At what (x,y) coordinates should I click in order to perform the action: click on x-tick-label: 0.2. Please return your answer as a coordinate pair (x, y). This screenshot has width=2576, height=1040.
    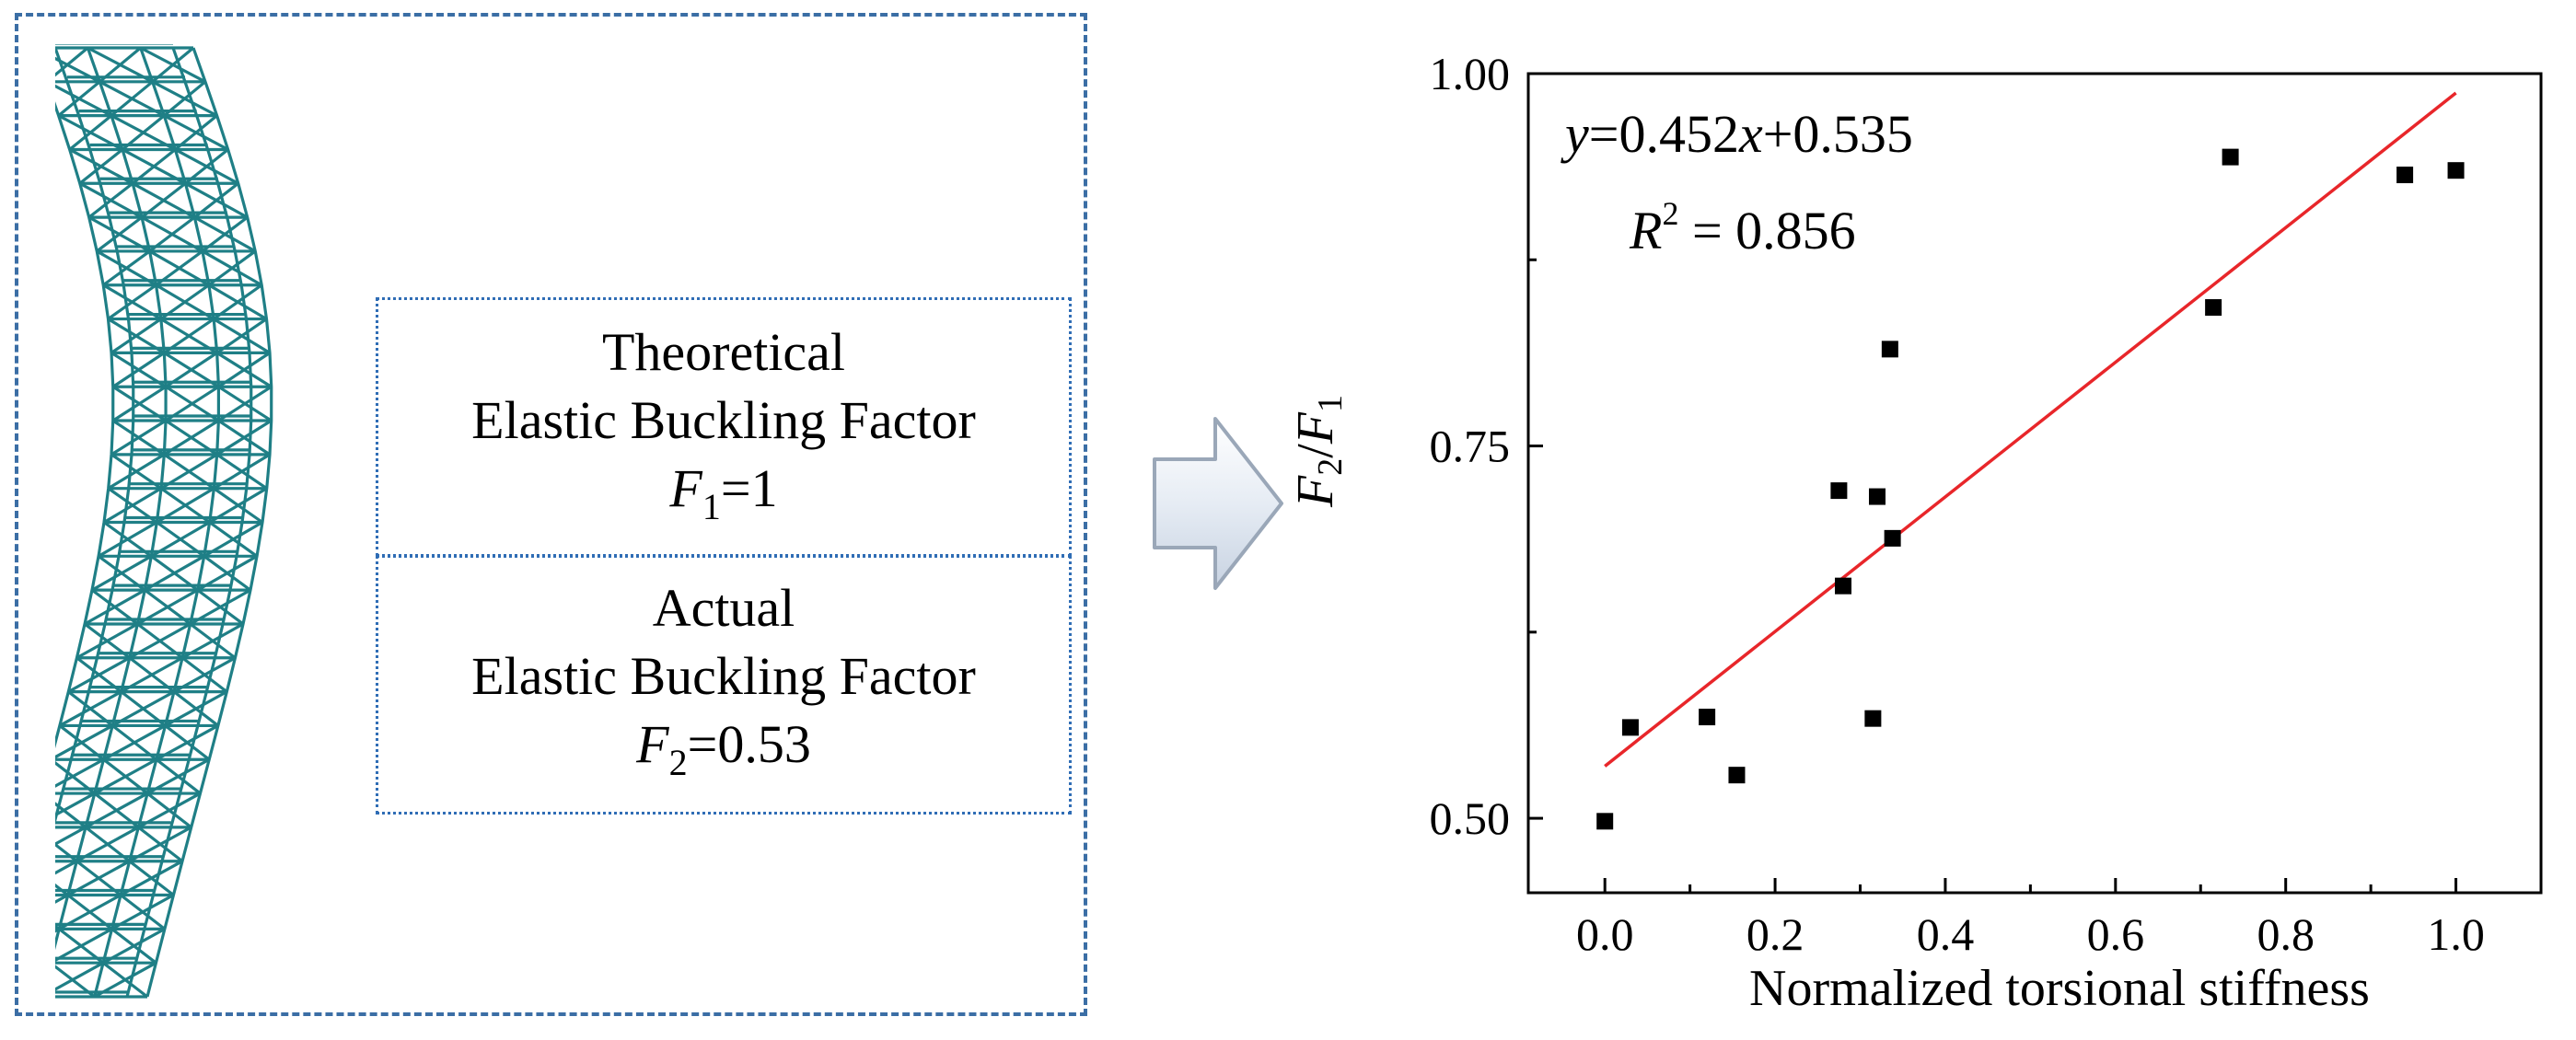
    Looking at the image, I should click on (1775, 934).